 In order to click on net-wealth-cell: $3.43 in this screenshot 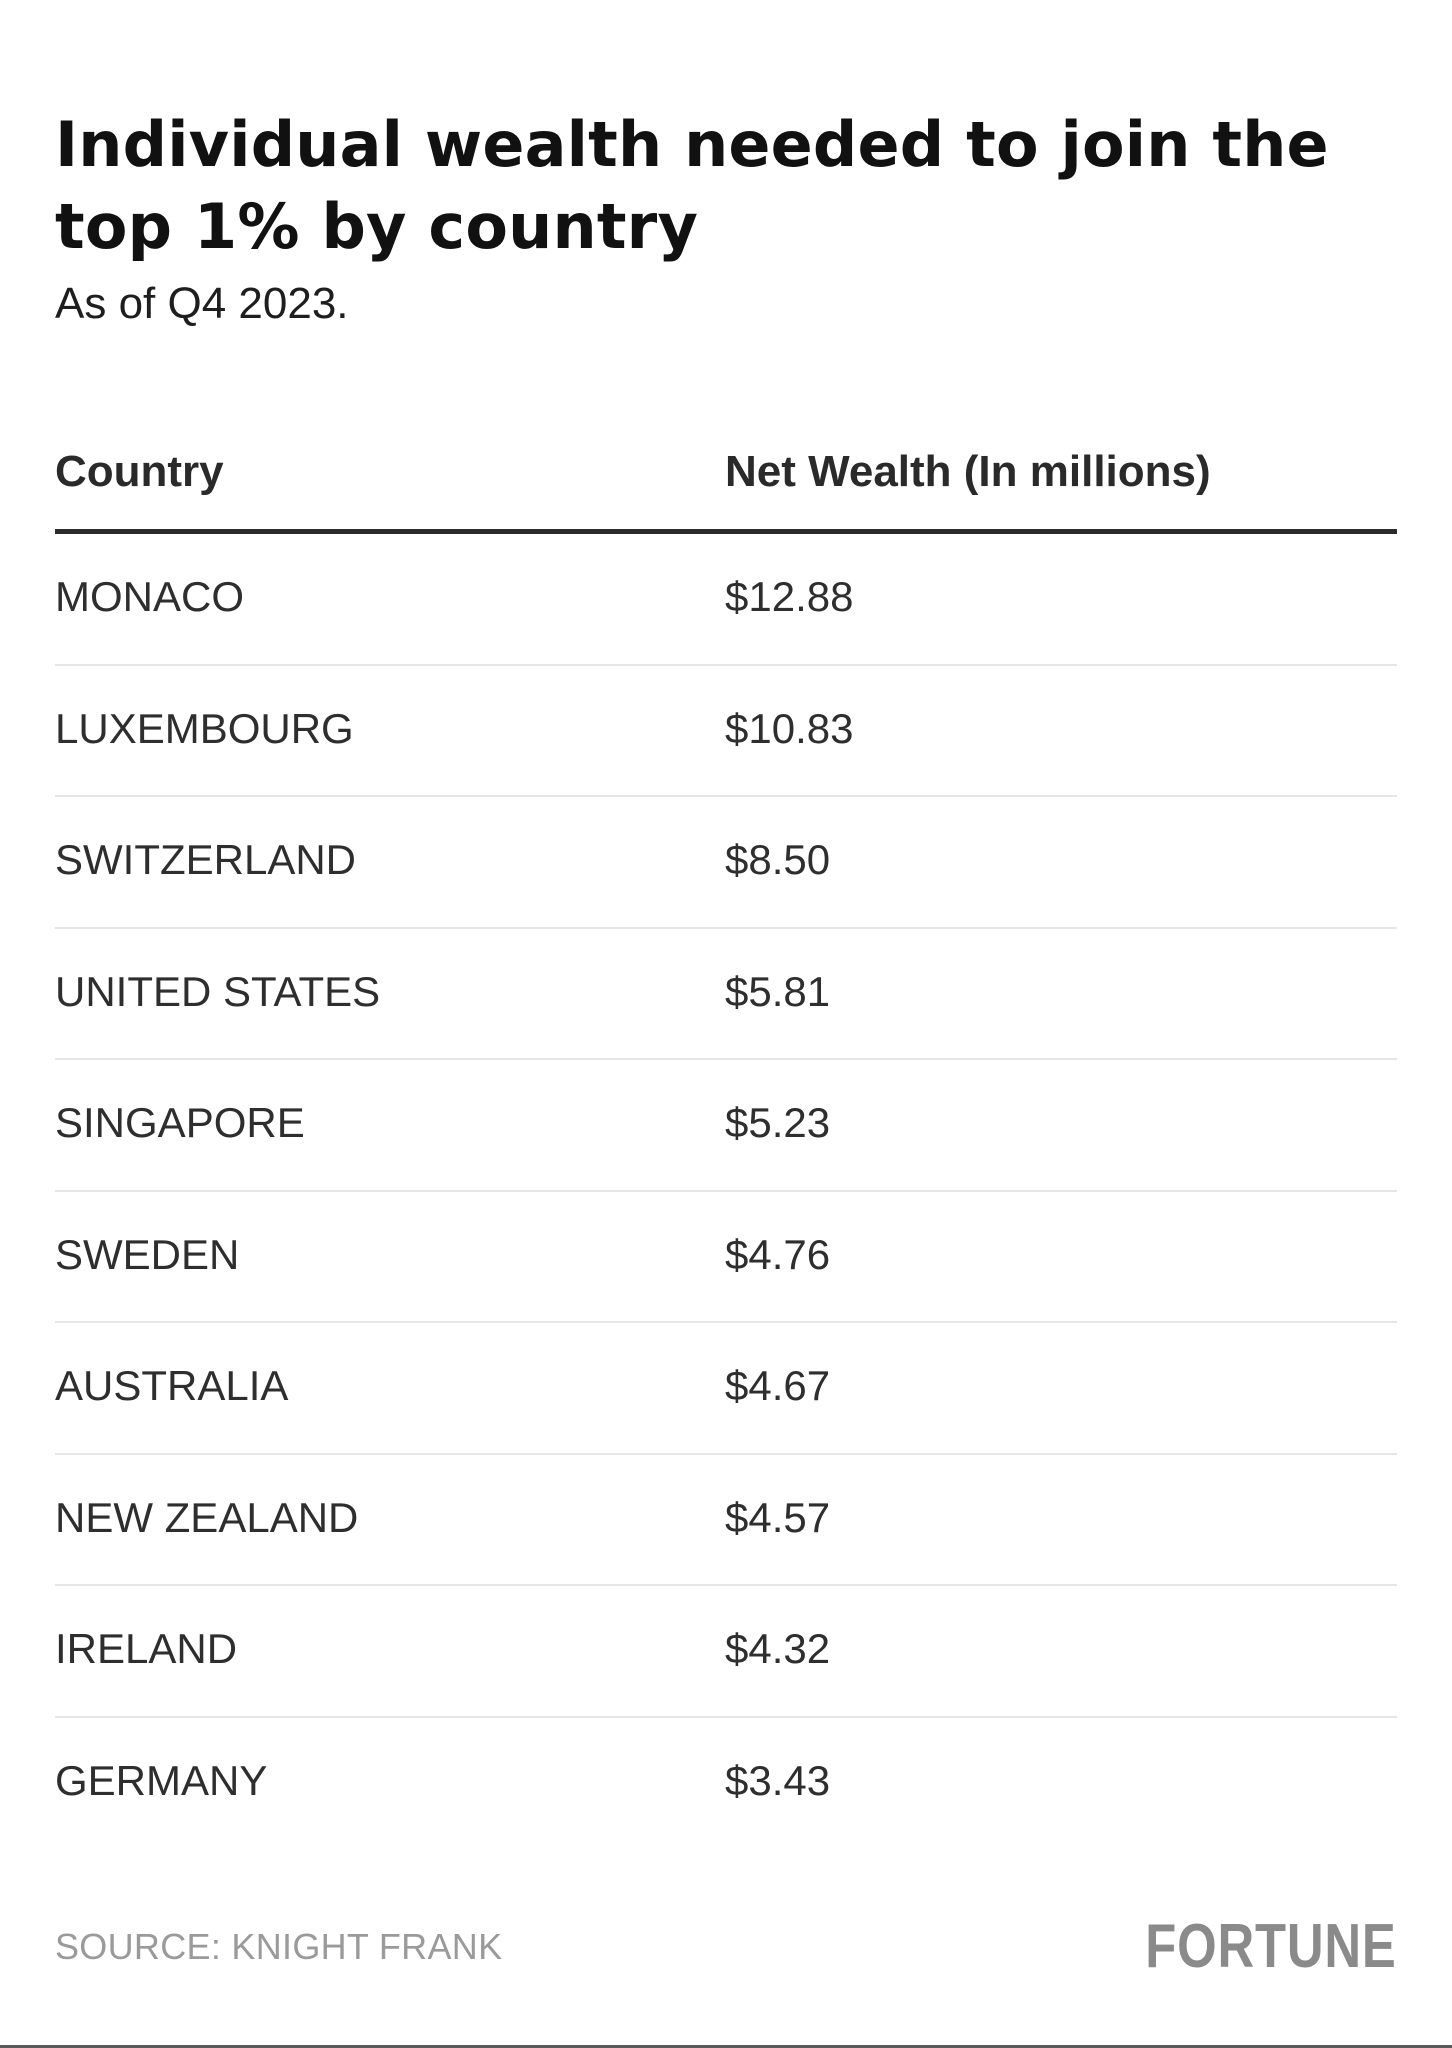, I will do `click(778, 1780)`.